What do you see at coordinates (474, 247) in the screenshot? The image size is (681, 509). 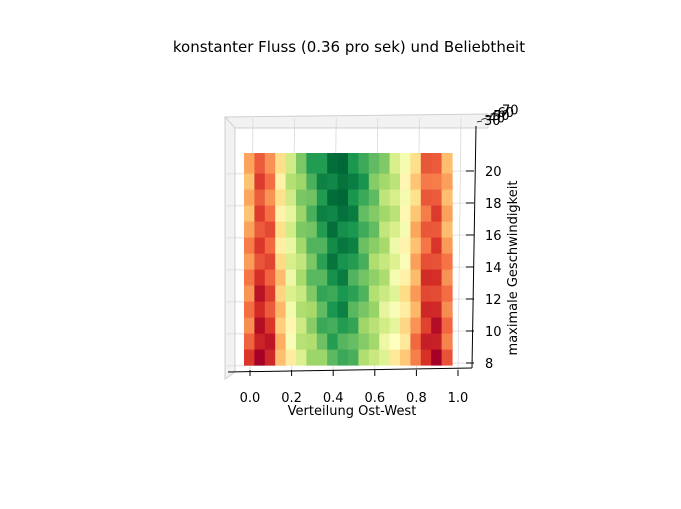 I see `y-axis-line` at bounding box center [474, 247].